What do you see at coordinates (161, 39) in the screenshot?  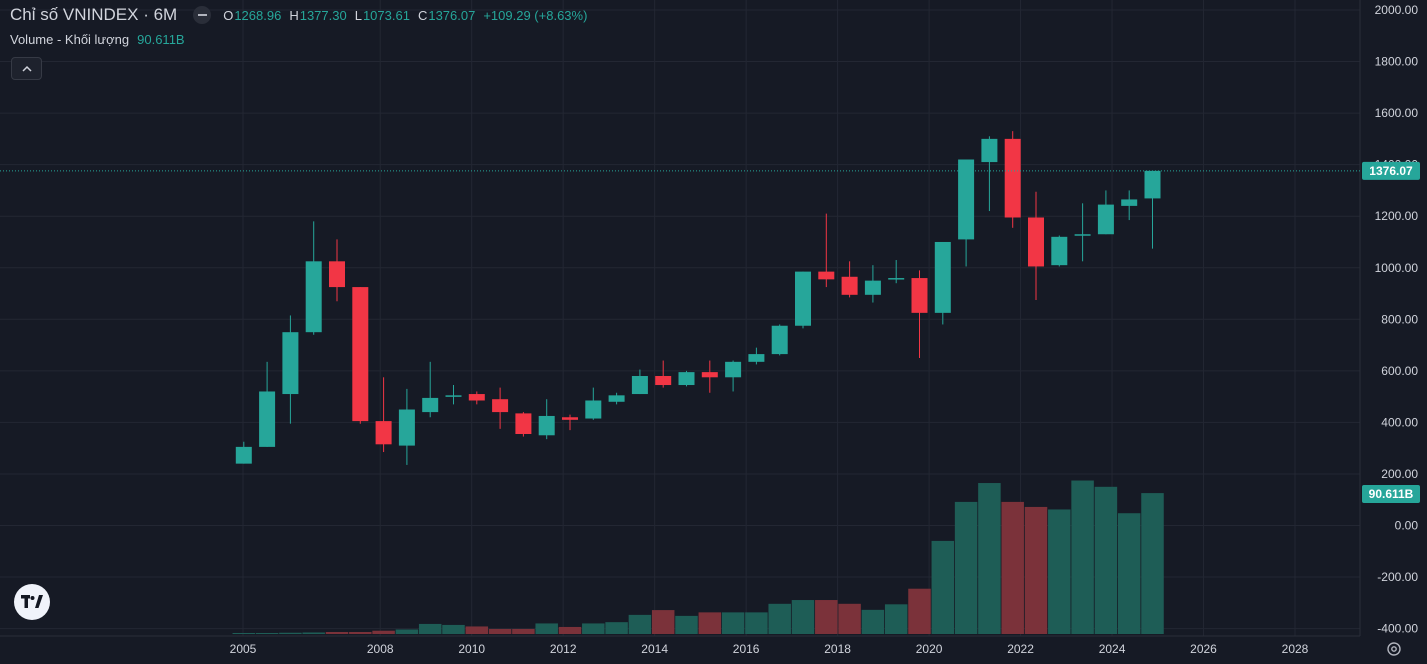 I see `volume-value: 90.611B` at bounding box center [161, 39].